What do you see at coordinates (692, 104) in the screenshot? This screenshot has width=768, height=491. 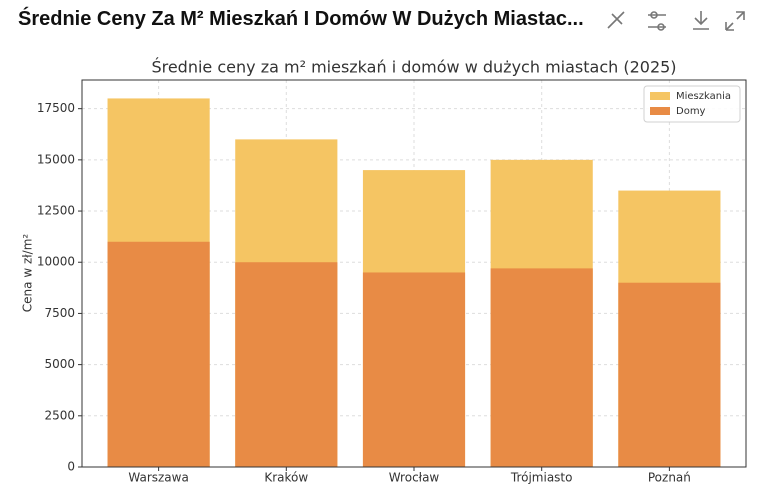 I see `legend: Mieszkania Domy` at bounding box center [692, 104].